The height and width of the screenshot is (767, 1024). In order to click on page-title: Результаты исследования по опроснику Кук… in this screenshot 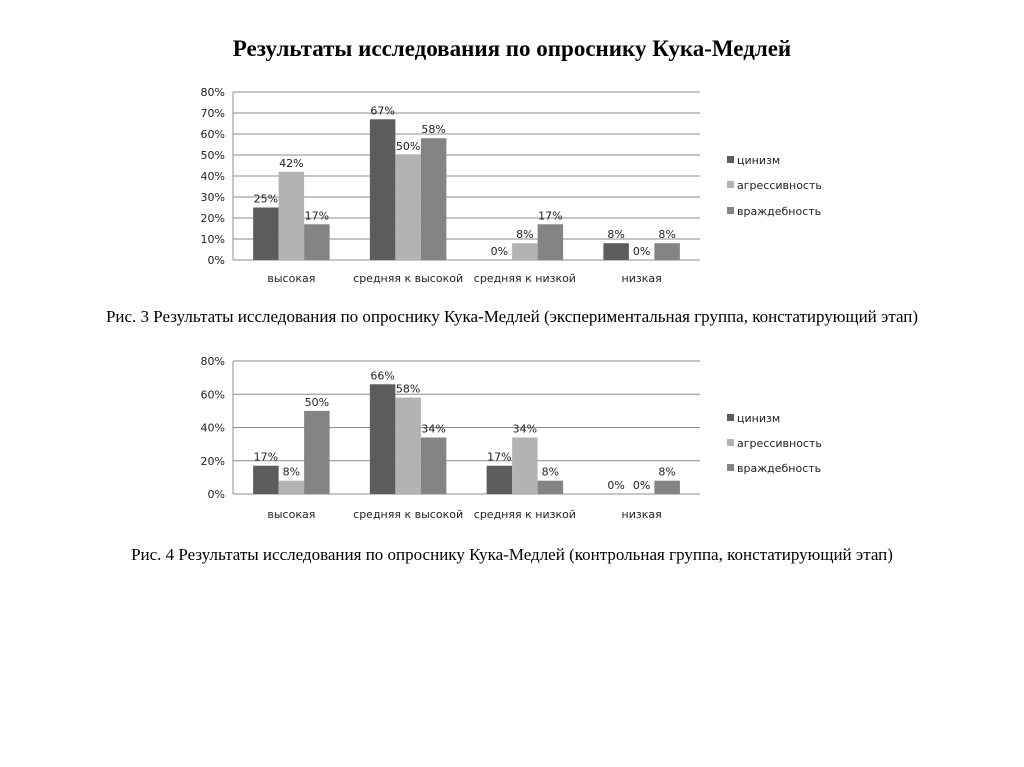, I will do `click(512, 48)`.